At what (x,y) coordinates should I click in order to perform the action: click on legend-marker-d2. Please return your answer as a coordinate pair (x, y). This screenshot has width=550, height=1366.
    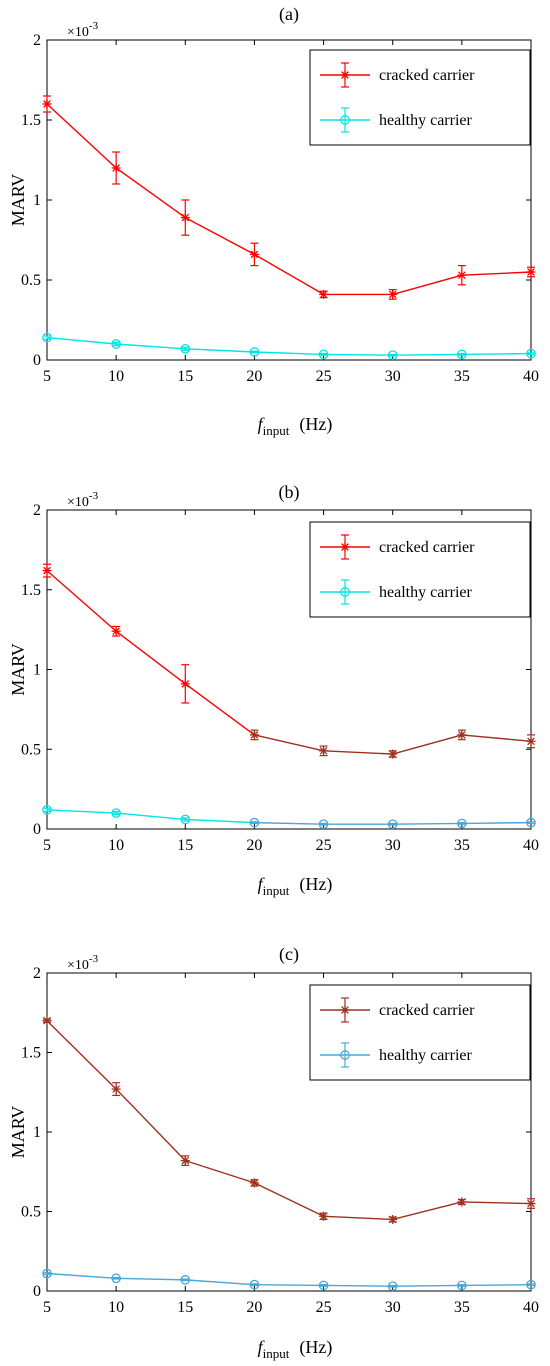
    Looking at the image, I should click on (345, 75).